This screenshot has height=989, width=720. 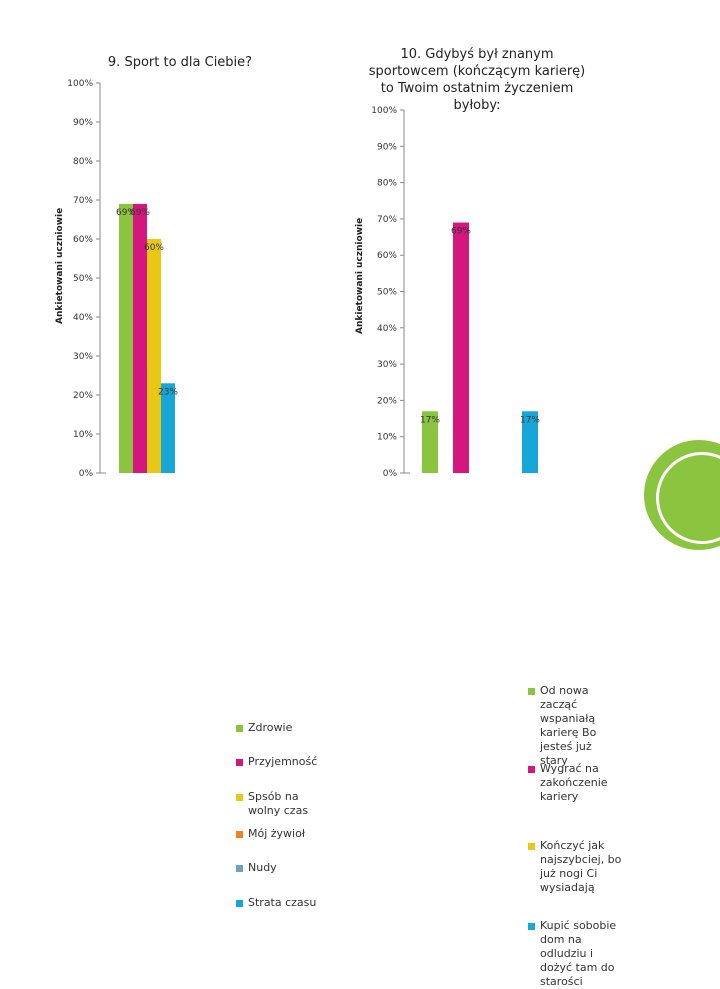 What do you see at coordinates (83, 396) in the screenshot?
I see `chart1-tick-label: 20%` at bounding box center [83, 396].